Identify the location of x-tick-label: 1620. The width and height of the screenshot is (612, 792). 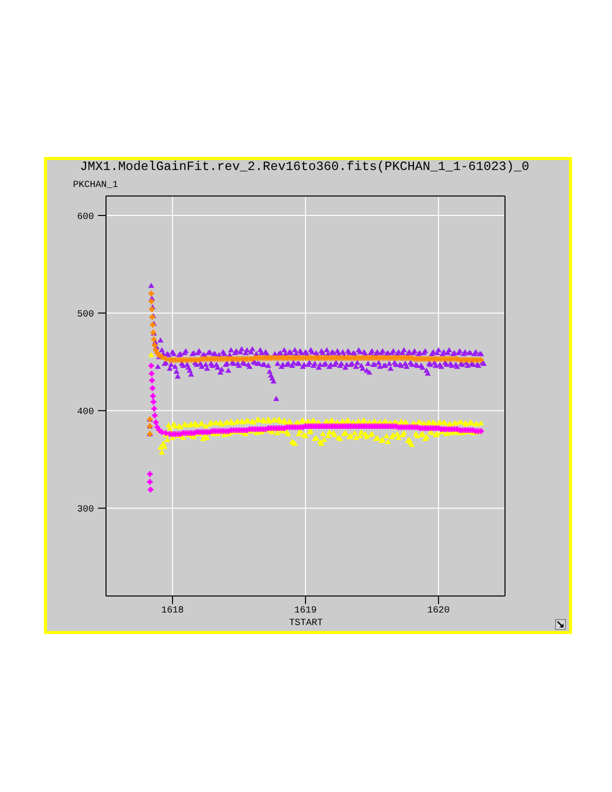
(438, 610).